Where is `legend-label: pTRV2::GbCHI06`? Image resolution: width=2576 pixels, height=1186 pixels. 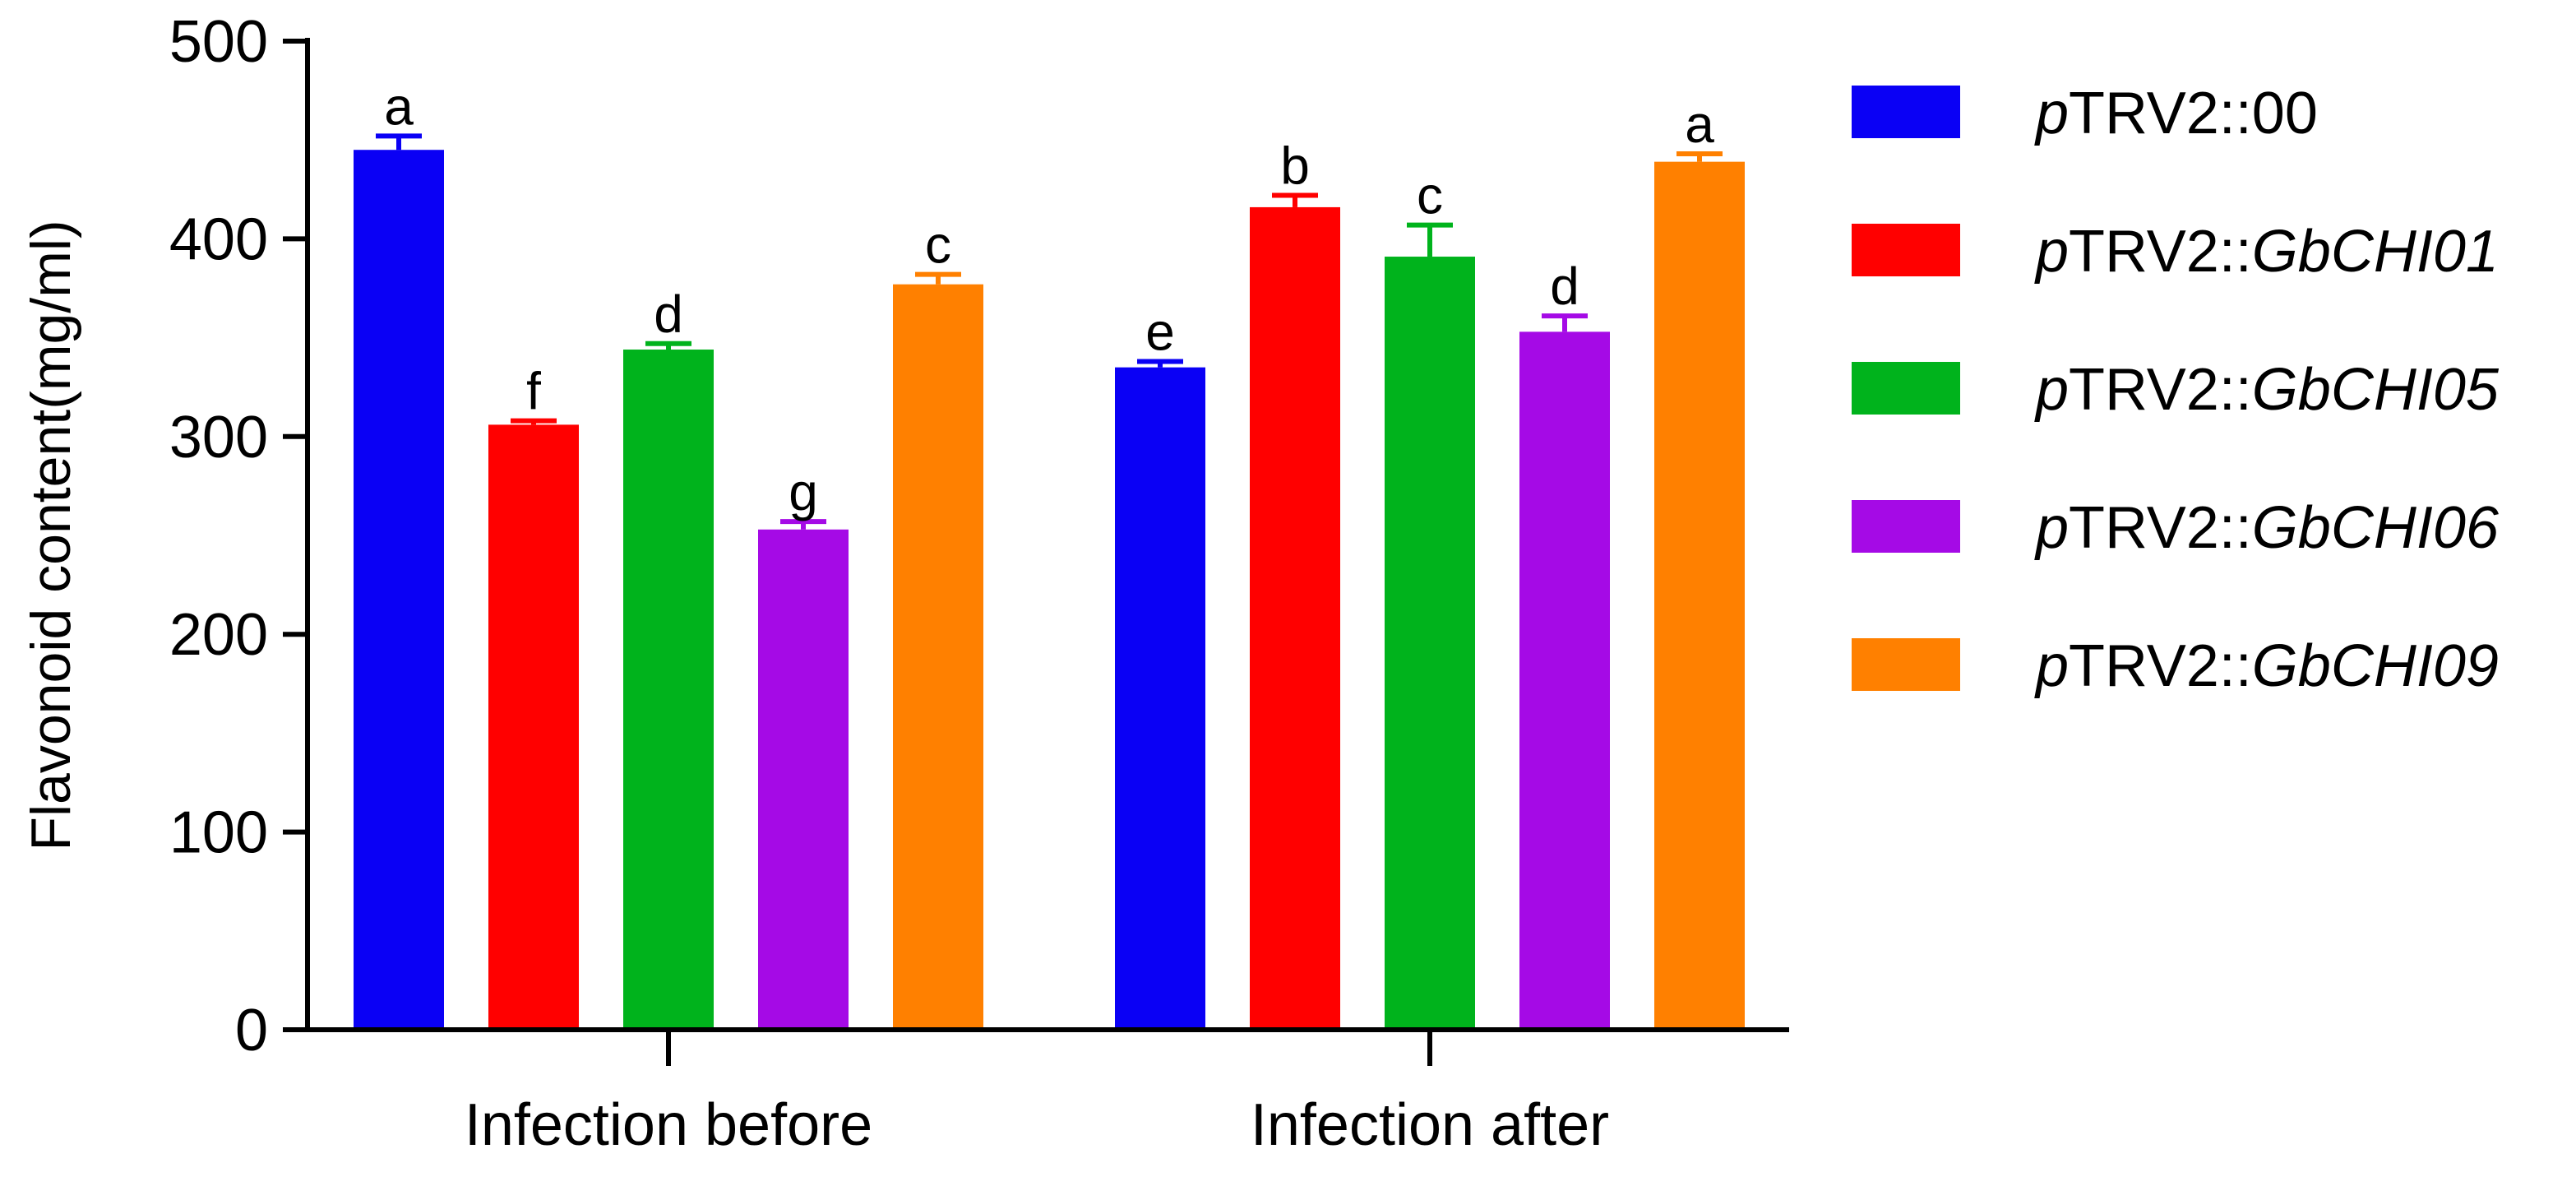
legend-label: pTRV2::GbCHI06 is located at coordinates (2267, 528).